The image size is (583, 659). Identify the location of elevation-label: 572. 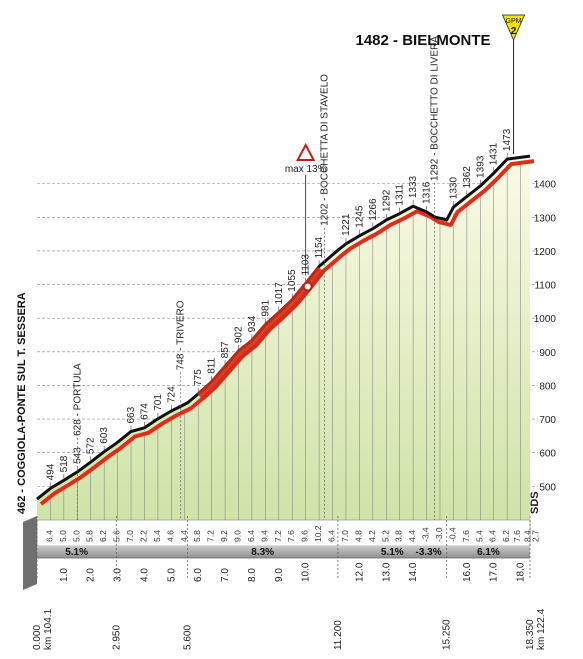
(91, 445).